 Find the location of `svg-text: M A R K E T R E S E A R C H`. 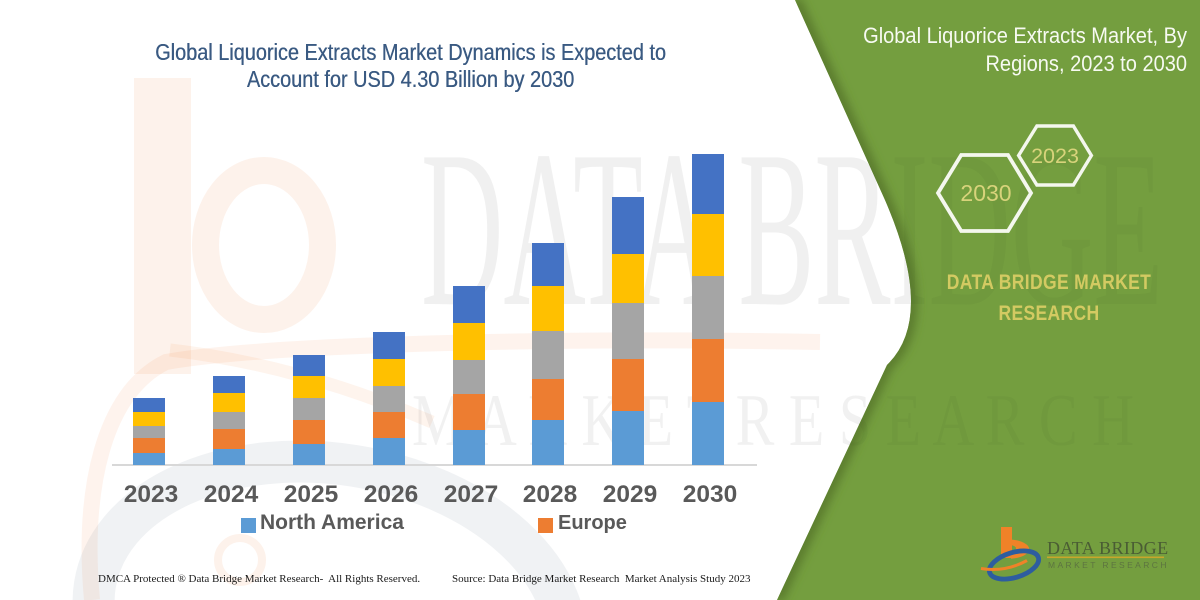

svg-text: M A R K E T R E S E A R C H is located at coordinates (773, 421).